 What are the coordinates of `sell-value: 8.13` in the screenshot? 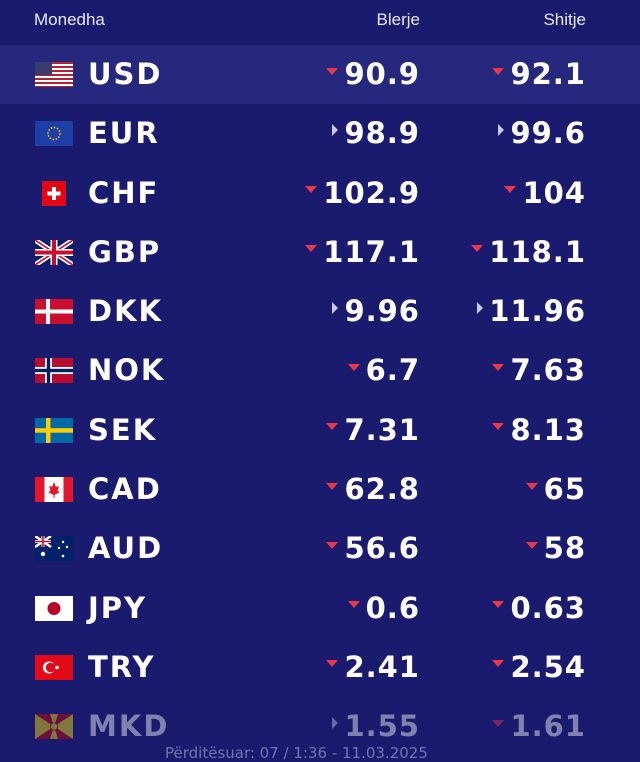 It's located at (539, 430).